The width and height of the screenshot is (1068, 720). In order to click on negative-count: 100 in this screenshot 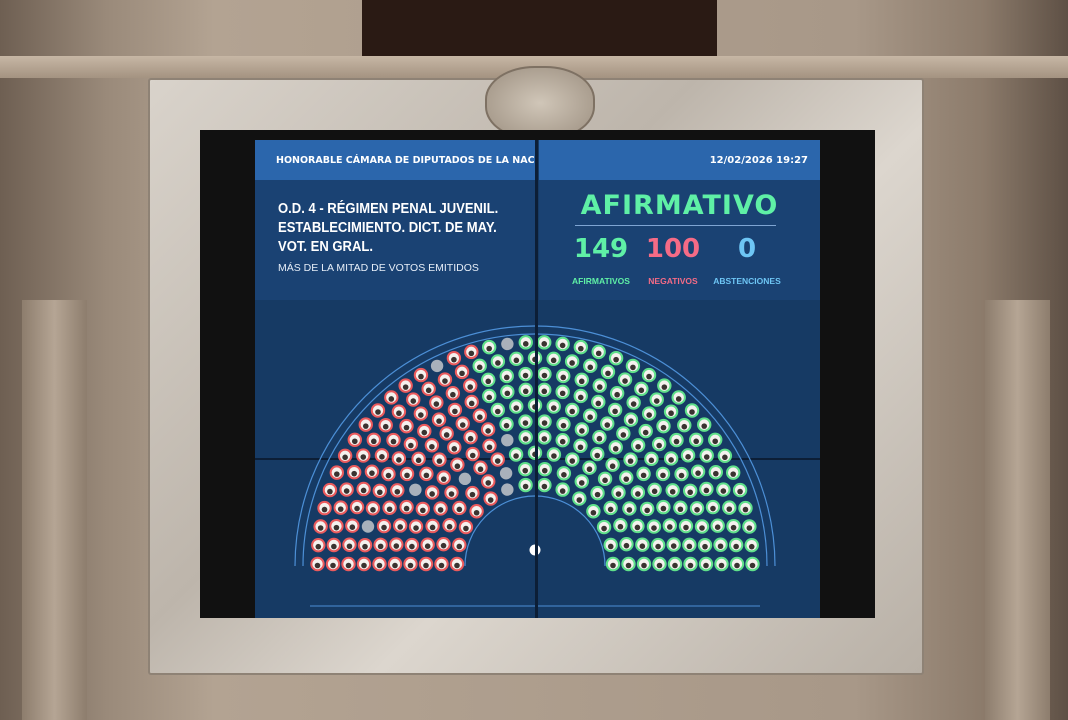, I will do `click(673, 249)`.